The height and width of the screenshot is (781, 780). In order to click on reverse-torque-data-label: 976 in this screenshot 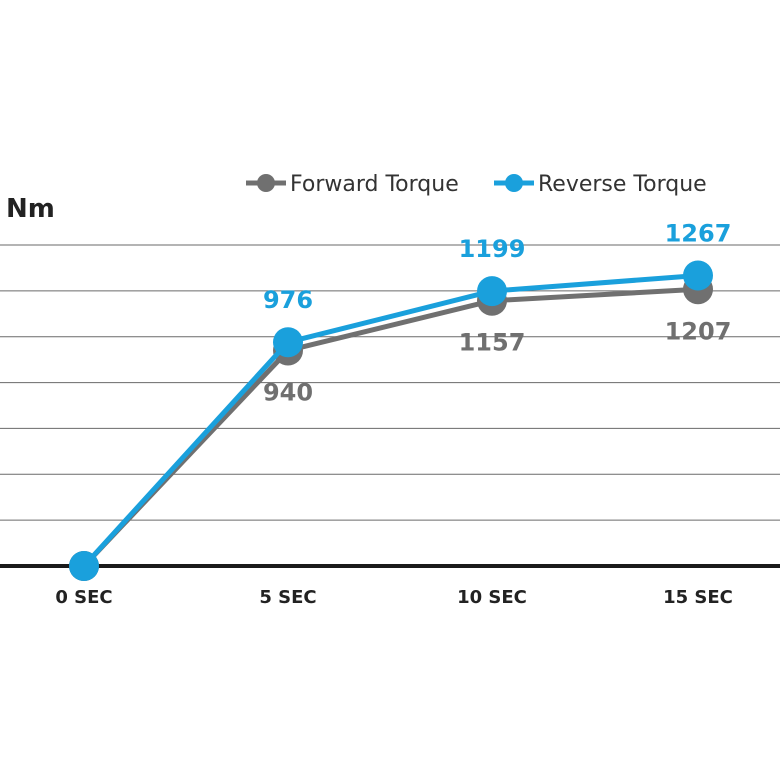, I will do `click(288, 300)`.